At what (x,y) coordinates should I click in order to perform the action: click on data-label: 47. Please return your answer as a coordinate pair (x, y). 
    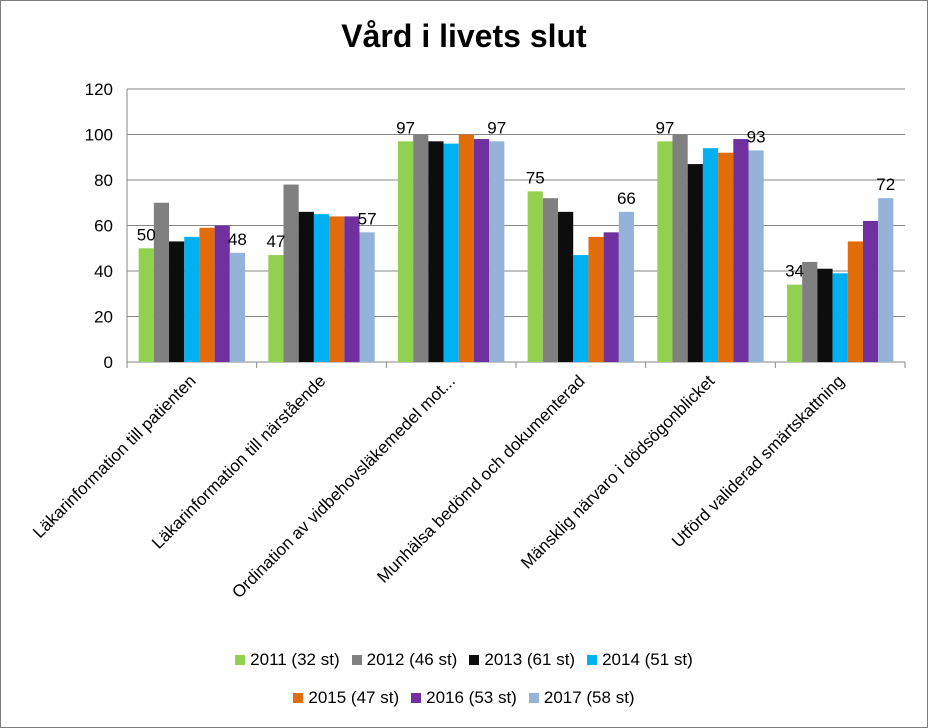
    Looking at the image, I should click on (275, 241).